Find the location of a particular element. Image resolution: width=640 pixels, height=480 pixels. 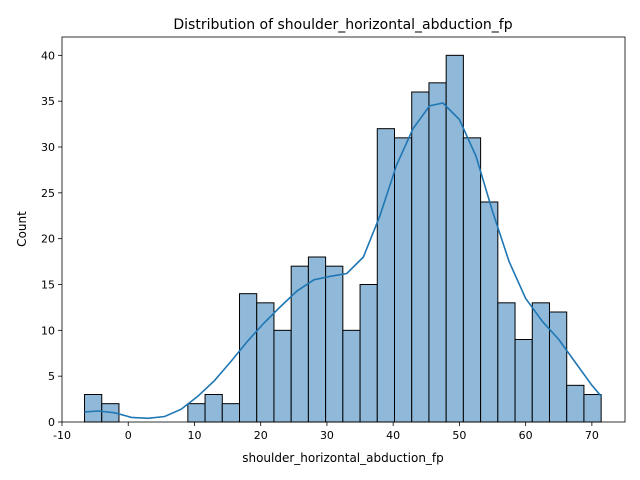

y-tick-label: 35 is located at coordinates (48, 101).